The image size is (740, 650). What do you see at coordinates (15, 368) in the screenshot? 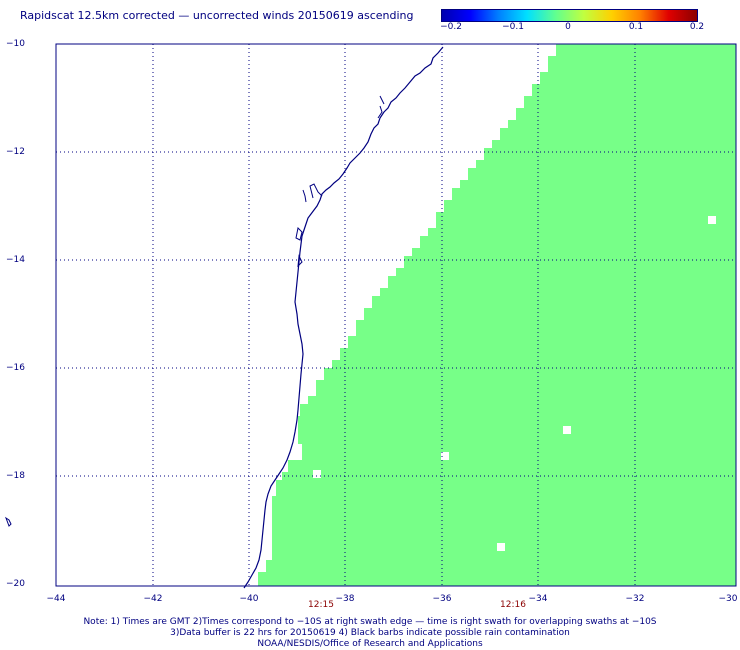
I see `lat-label: −16` at bounding box center [15, 368].